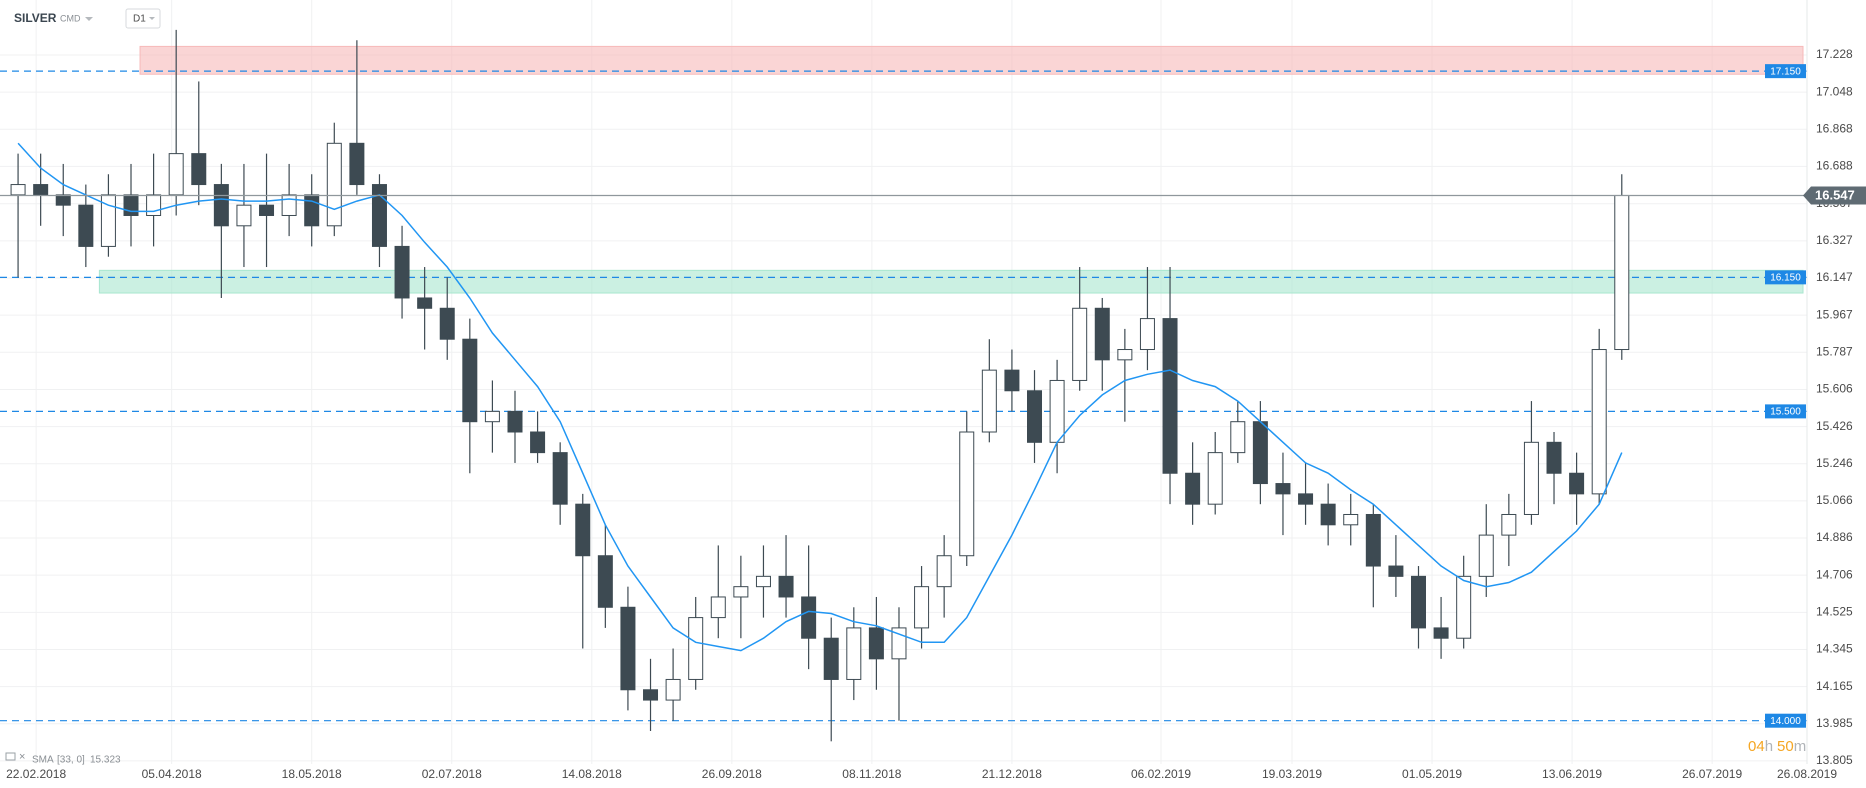 The image size is (1866, 788). I want to click on y-tick-label: 15.787, so click(1834, 351).